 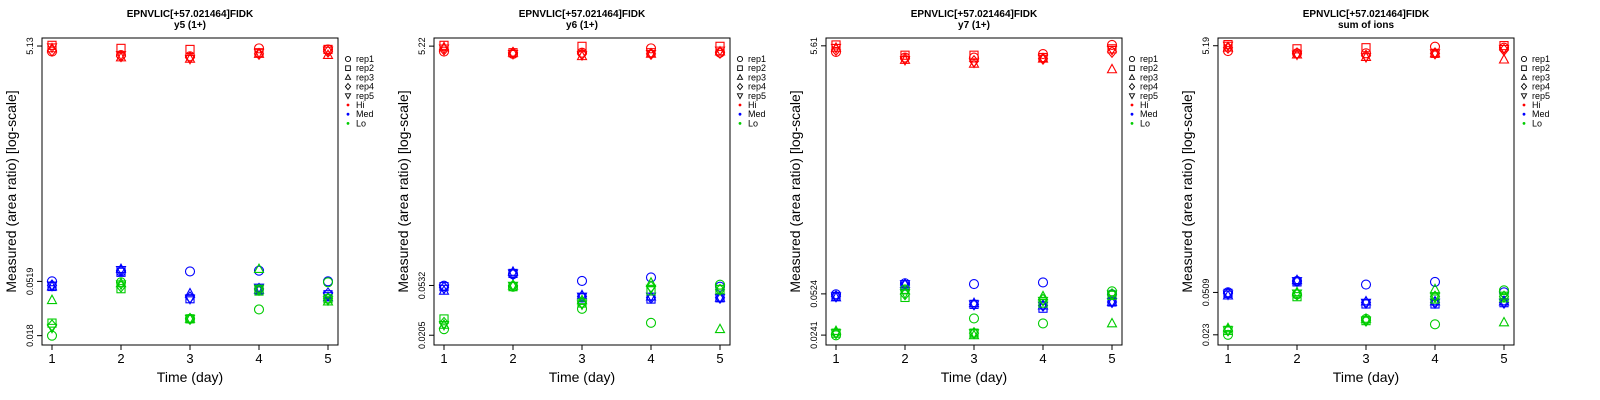 What do you see at coordinates (1541, 114) in the screenshot?
I see `legend-label-med: Med` at bounding box center [1541, 114].